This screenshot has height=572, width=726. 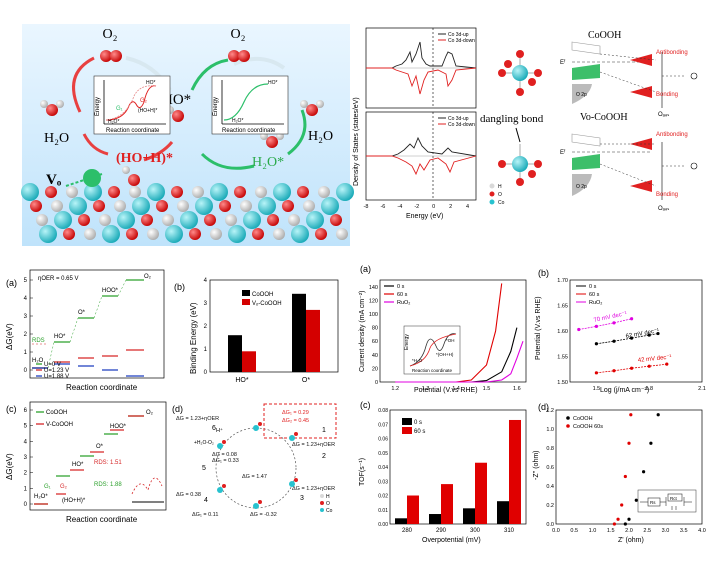 What do you see at coordinates (550, 468) in the screenshot?
I see `eis-ytick: 0.6` at bounding box center [550, 468].